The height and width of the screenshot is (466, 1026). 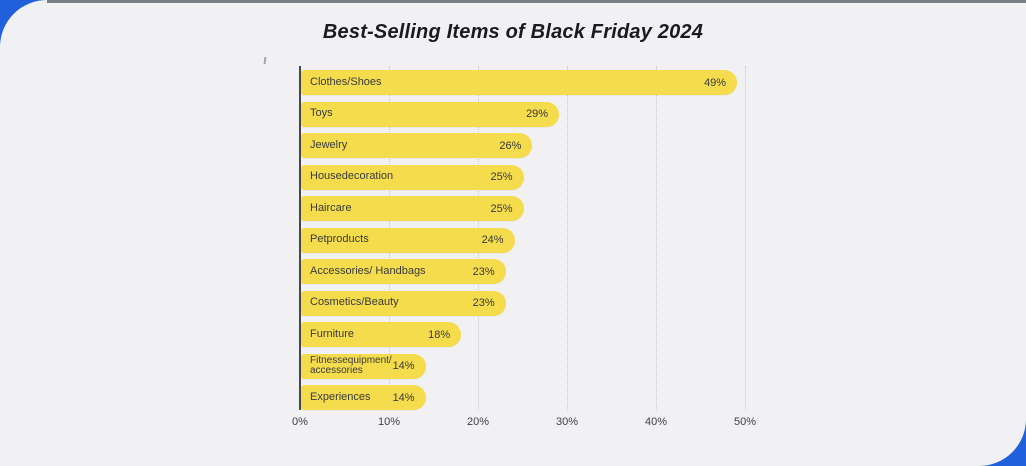 I want to click on top-edge-strip, so click(x=513, y=1).